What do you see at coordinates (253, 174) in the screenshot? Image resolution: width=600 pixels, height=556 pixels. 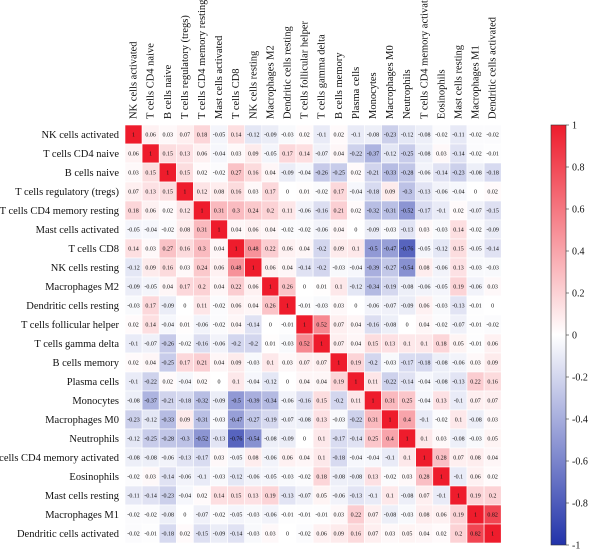 I see `cell-value-label: 0.16` at bounding box center [253, 174].